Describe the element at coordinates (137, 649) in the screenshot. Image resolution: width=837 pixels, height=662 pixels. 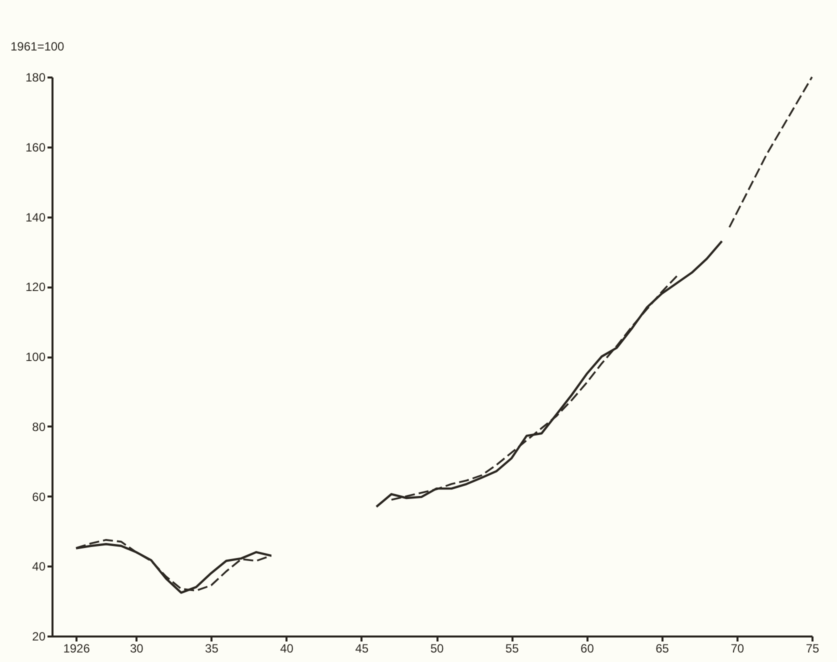
I see `x-tick-label: 30` at that location.